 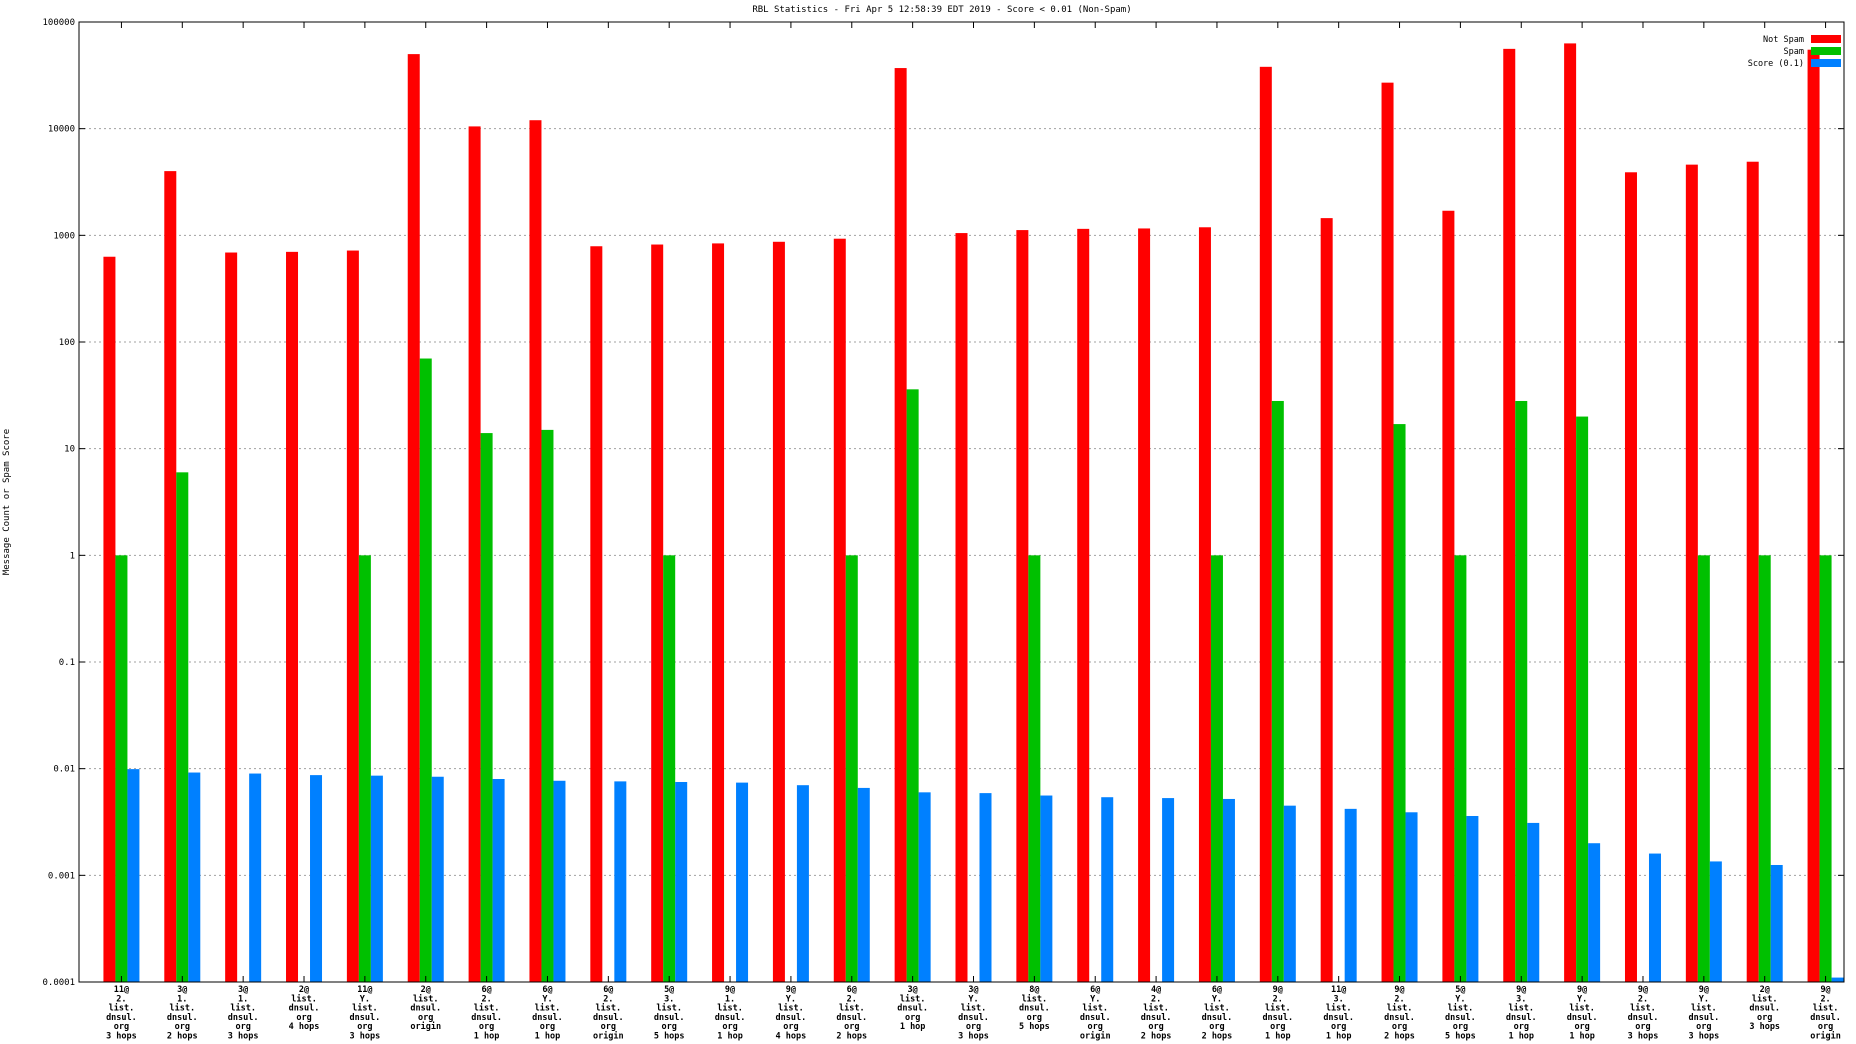 I want to click on legend-label: Spam, so click(x=1794, y=52).